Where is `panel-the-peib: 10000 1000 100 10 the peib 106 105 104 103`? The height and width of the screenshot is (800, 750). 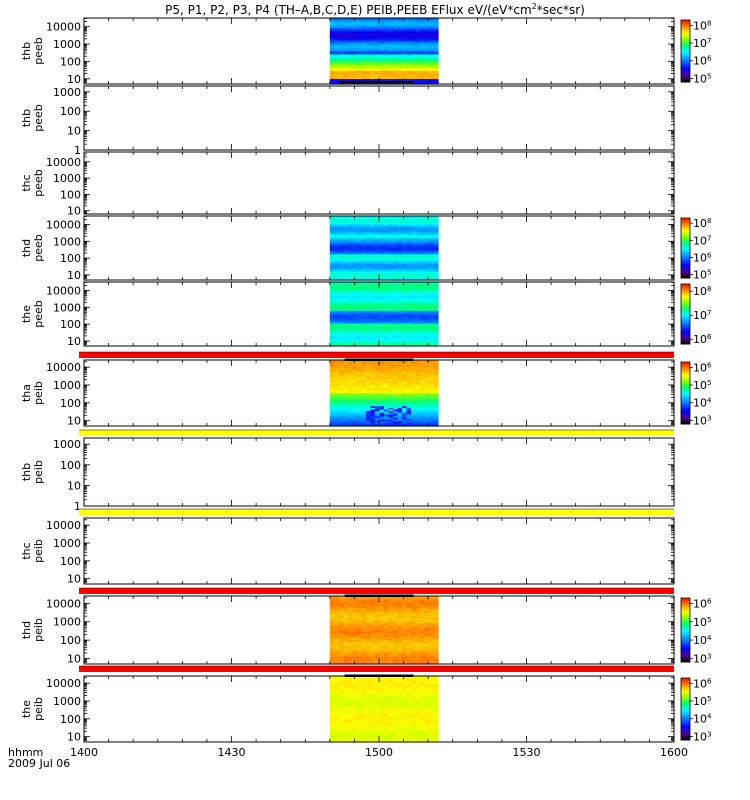
panel-the-peib: 10000 1000 100 10 the peib 106 105 104 103 is located at coordinates (366, 704).